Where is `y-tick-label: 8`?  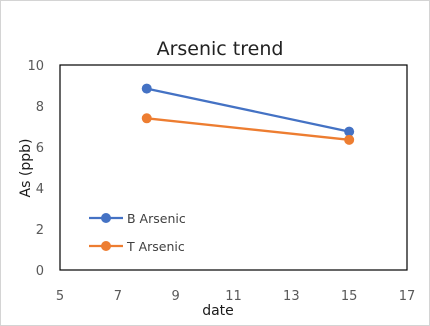
y-tick-label: 8 is located at coordinates (40, 107).